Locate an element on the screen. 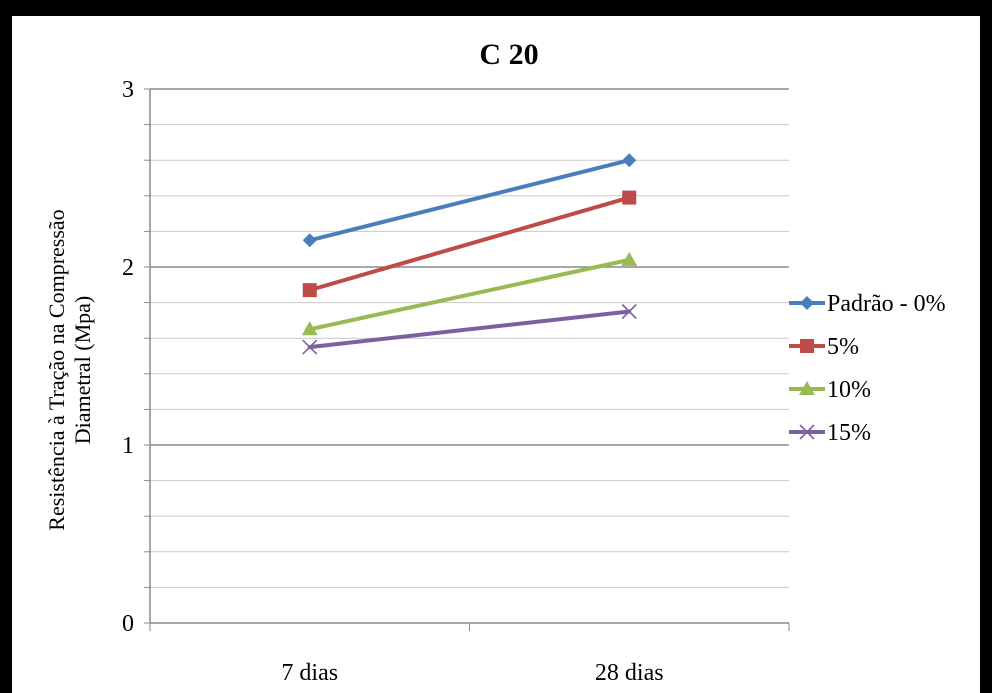 The width and height of the screenshot is (992, 693). legend-item: Padrão - 0% is located at coordinates (867, 304).